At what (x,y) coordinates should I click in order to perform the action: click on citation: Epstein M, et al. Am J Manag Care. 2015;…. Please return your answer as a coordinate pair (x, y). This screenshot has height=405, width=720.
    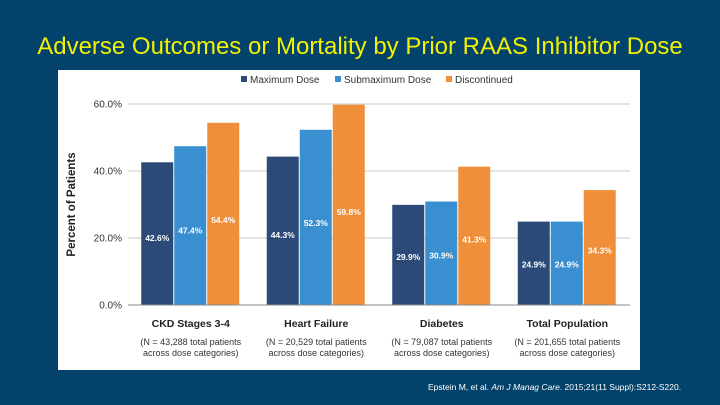
    Looking at the image, I should click on (554, 387).